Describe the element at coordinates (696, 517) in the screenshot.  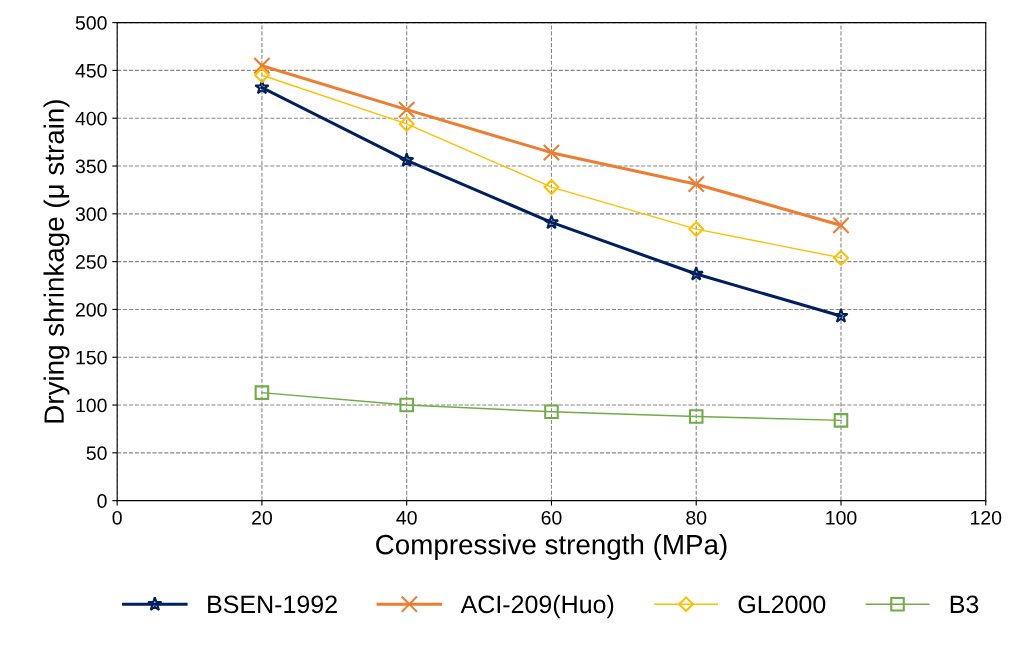
I see `x-tick-label: 80` at that location.